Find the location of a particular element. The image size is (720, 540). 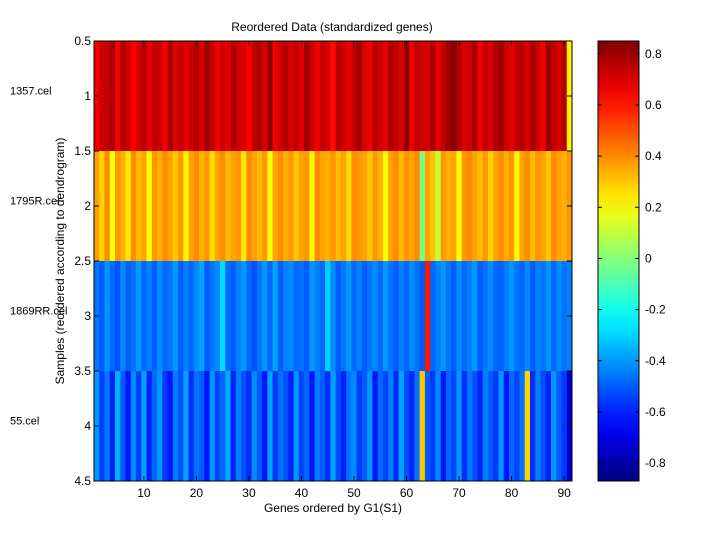

x-tick-label: 70 is located at coordinates (459, 493).